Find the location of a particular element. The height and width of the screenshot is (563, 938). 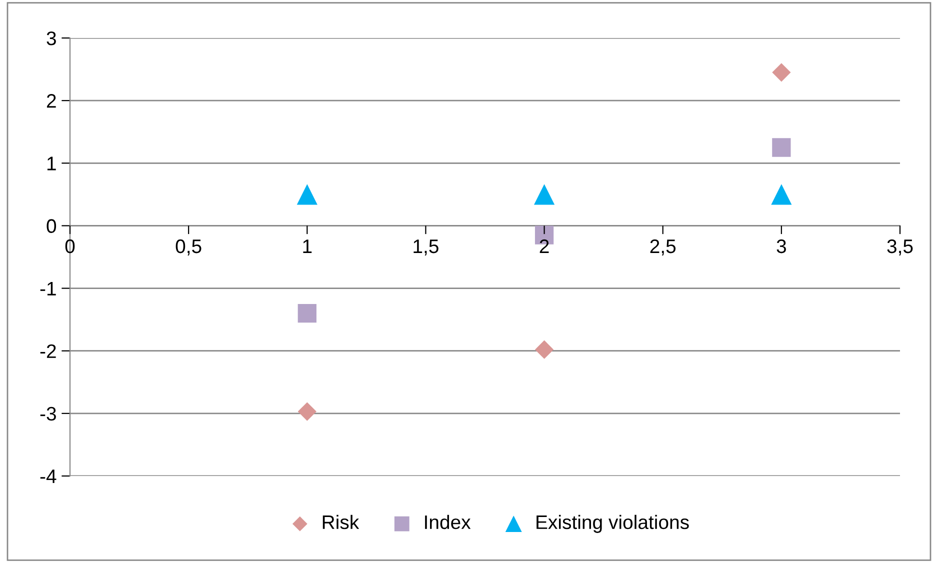

y-tick-label: 0 is located at coordinates (51, 226).